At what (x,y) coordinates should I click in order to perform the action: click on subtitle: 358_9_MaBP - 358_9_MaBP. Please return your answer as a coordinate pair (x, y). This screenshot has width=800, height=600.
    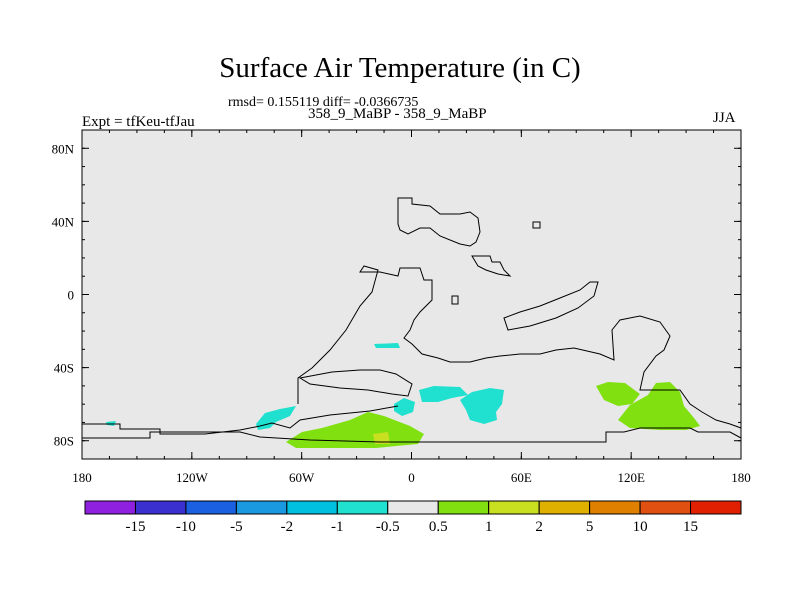
    Looking at the image, I should click on (397, 114).